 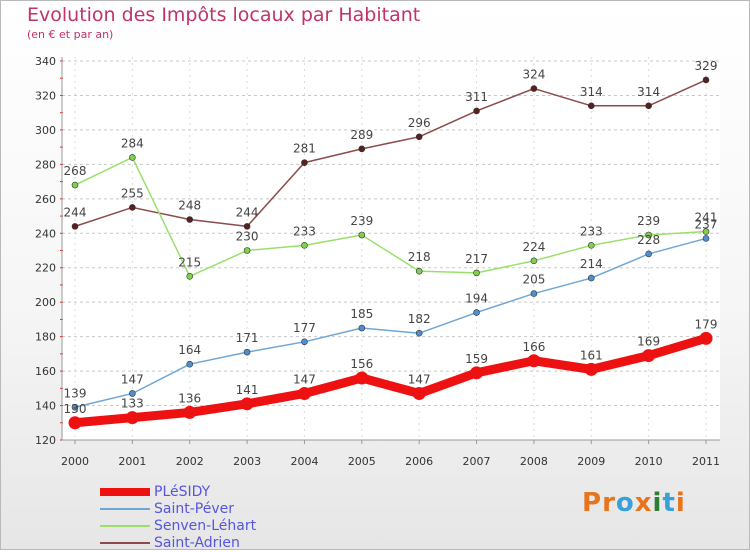 What do you see at coordinates (189, 350) in the screenshot?
I see `data-label: 164` at bounding box center [189, 350].